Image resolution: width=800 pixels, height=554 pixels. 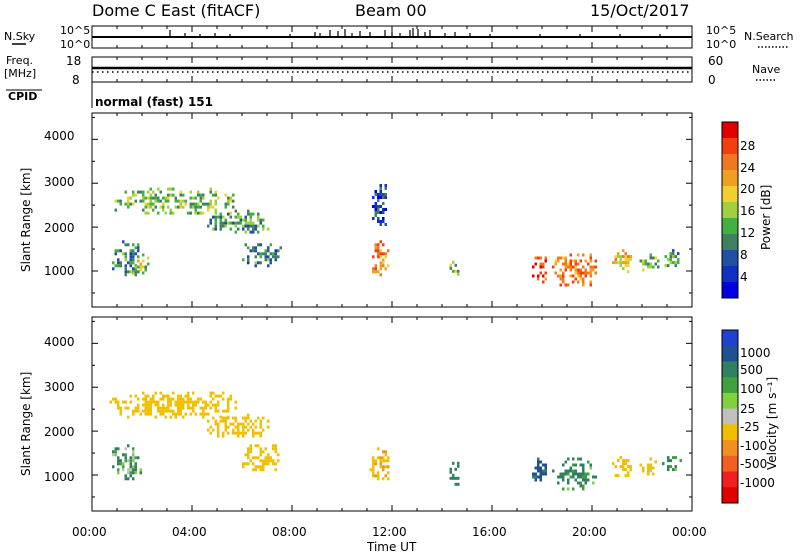 I want to click on nsky-label: N.Sky, so click(x=20, y=36).